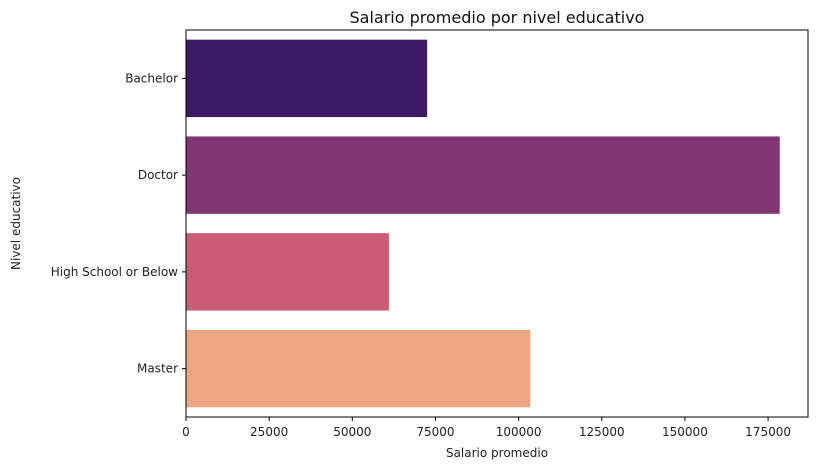 This screenshot has width=816, height=470. I want to click on x-axis-label: Salario promedio, so click(497, 453).